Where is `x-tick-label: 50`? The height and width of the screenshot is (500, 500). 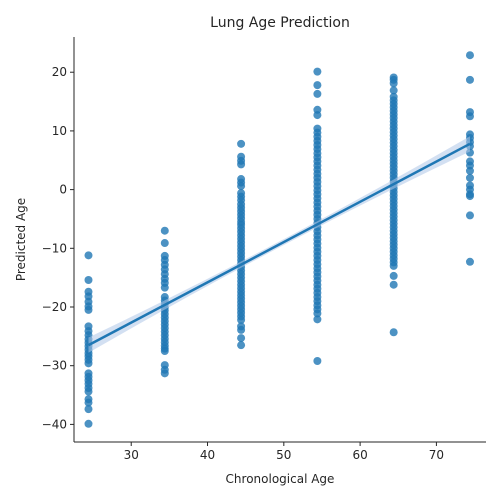
x-tick-label: 50 is located at coordinates (283, 455).